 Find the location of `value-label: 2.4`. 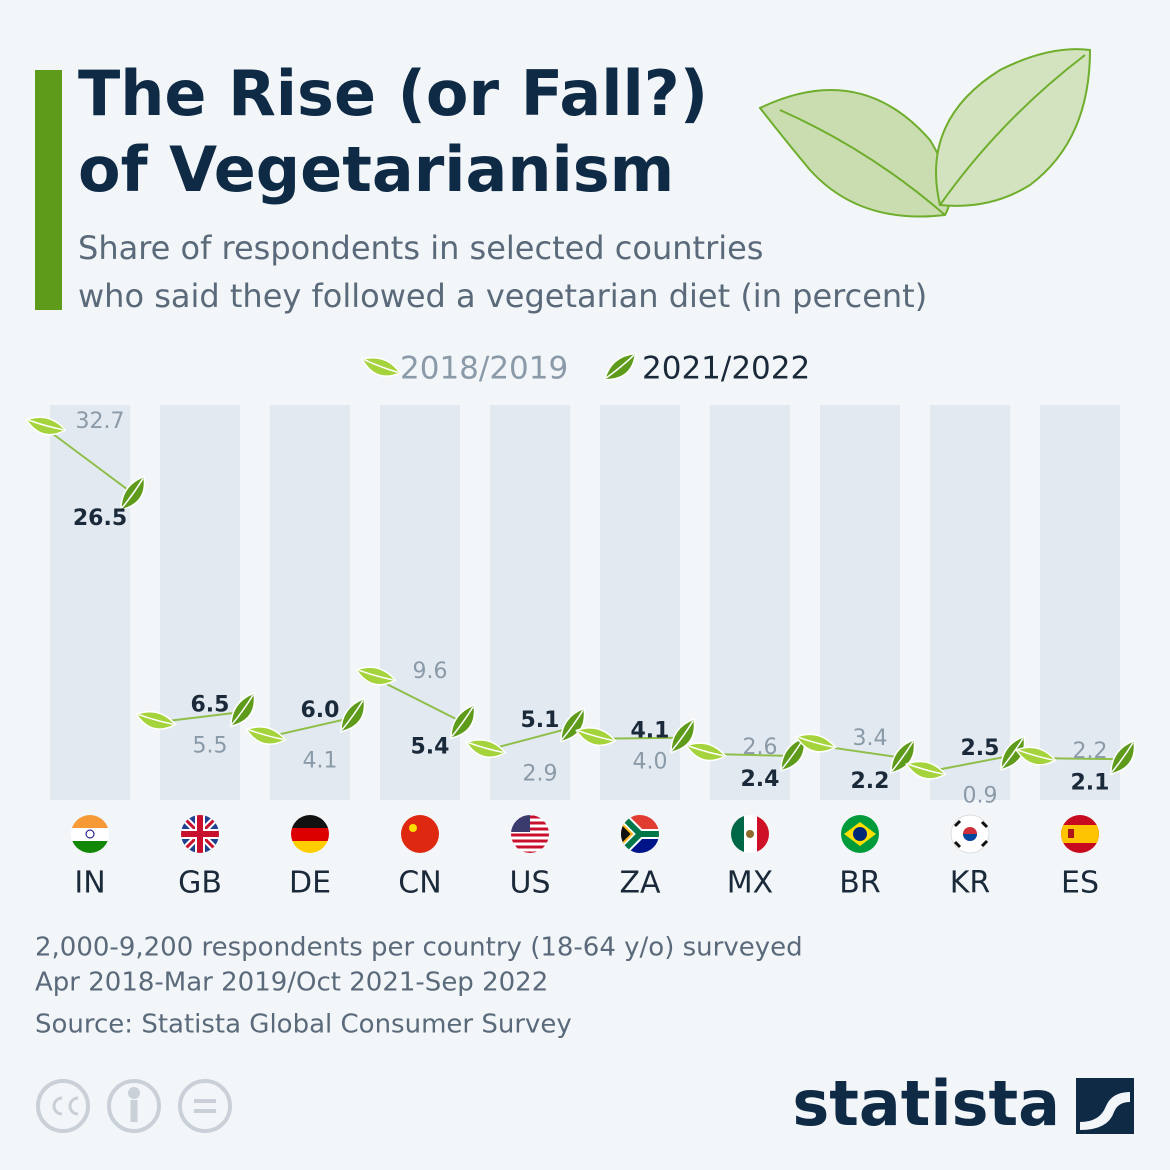

value-label: 2.4 is located at coordinates (760, 779).